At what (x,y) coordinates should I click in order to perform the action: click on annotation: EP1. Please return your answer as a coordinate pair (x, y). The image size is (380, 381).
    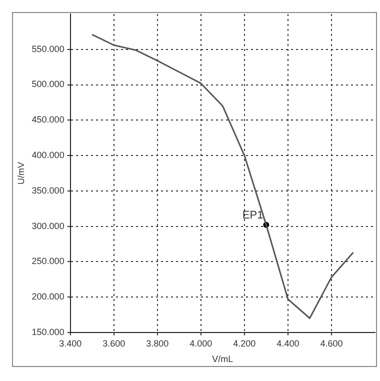
    Looking at the image, I should click on (253, 215).